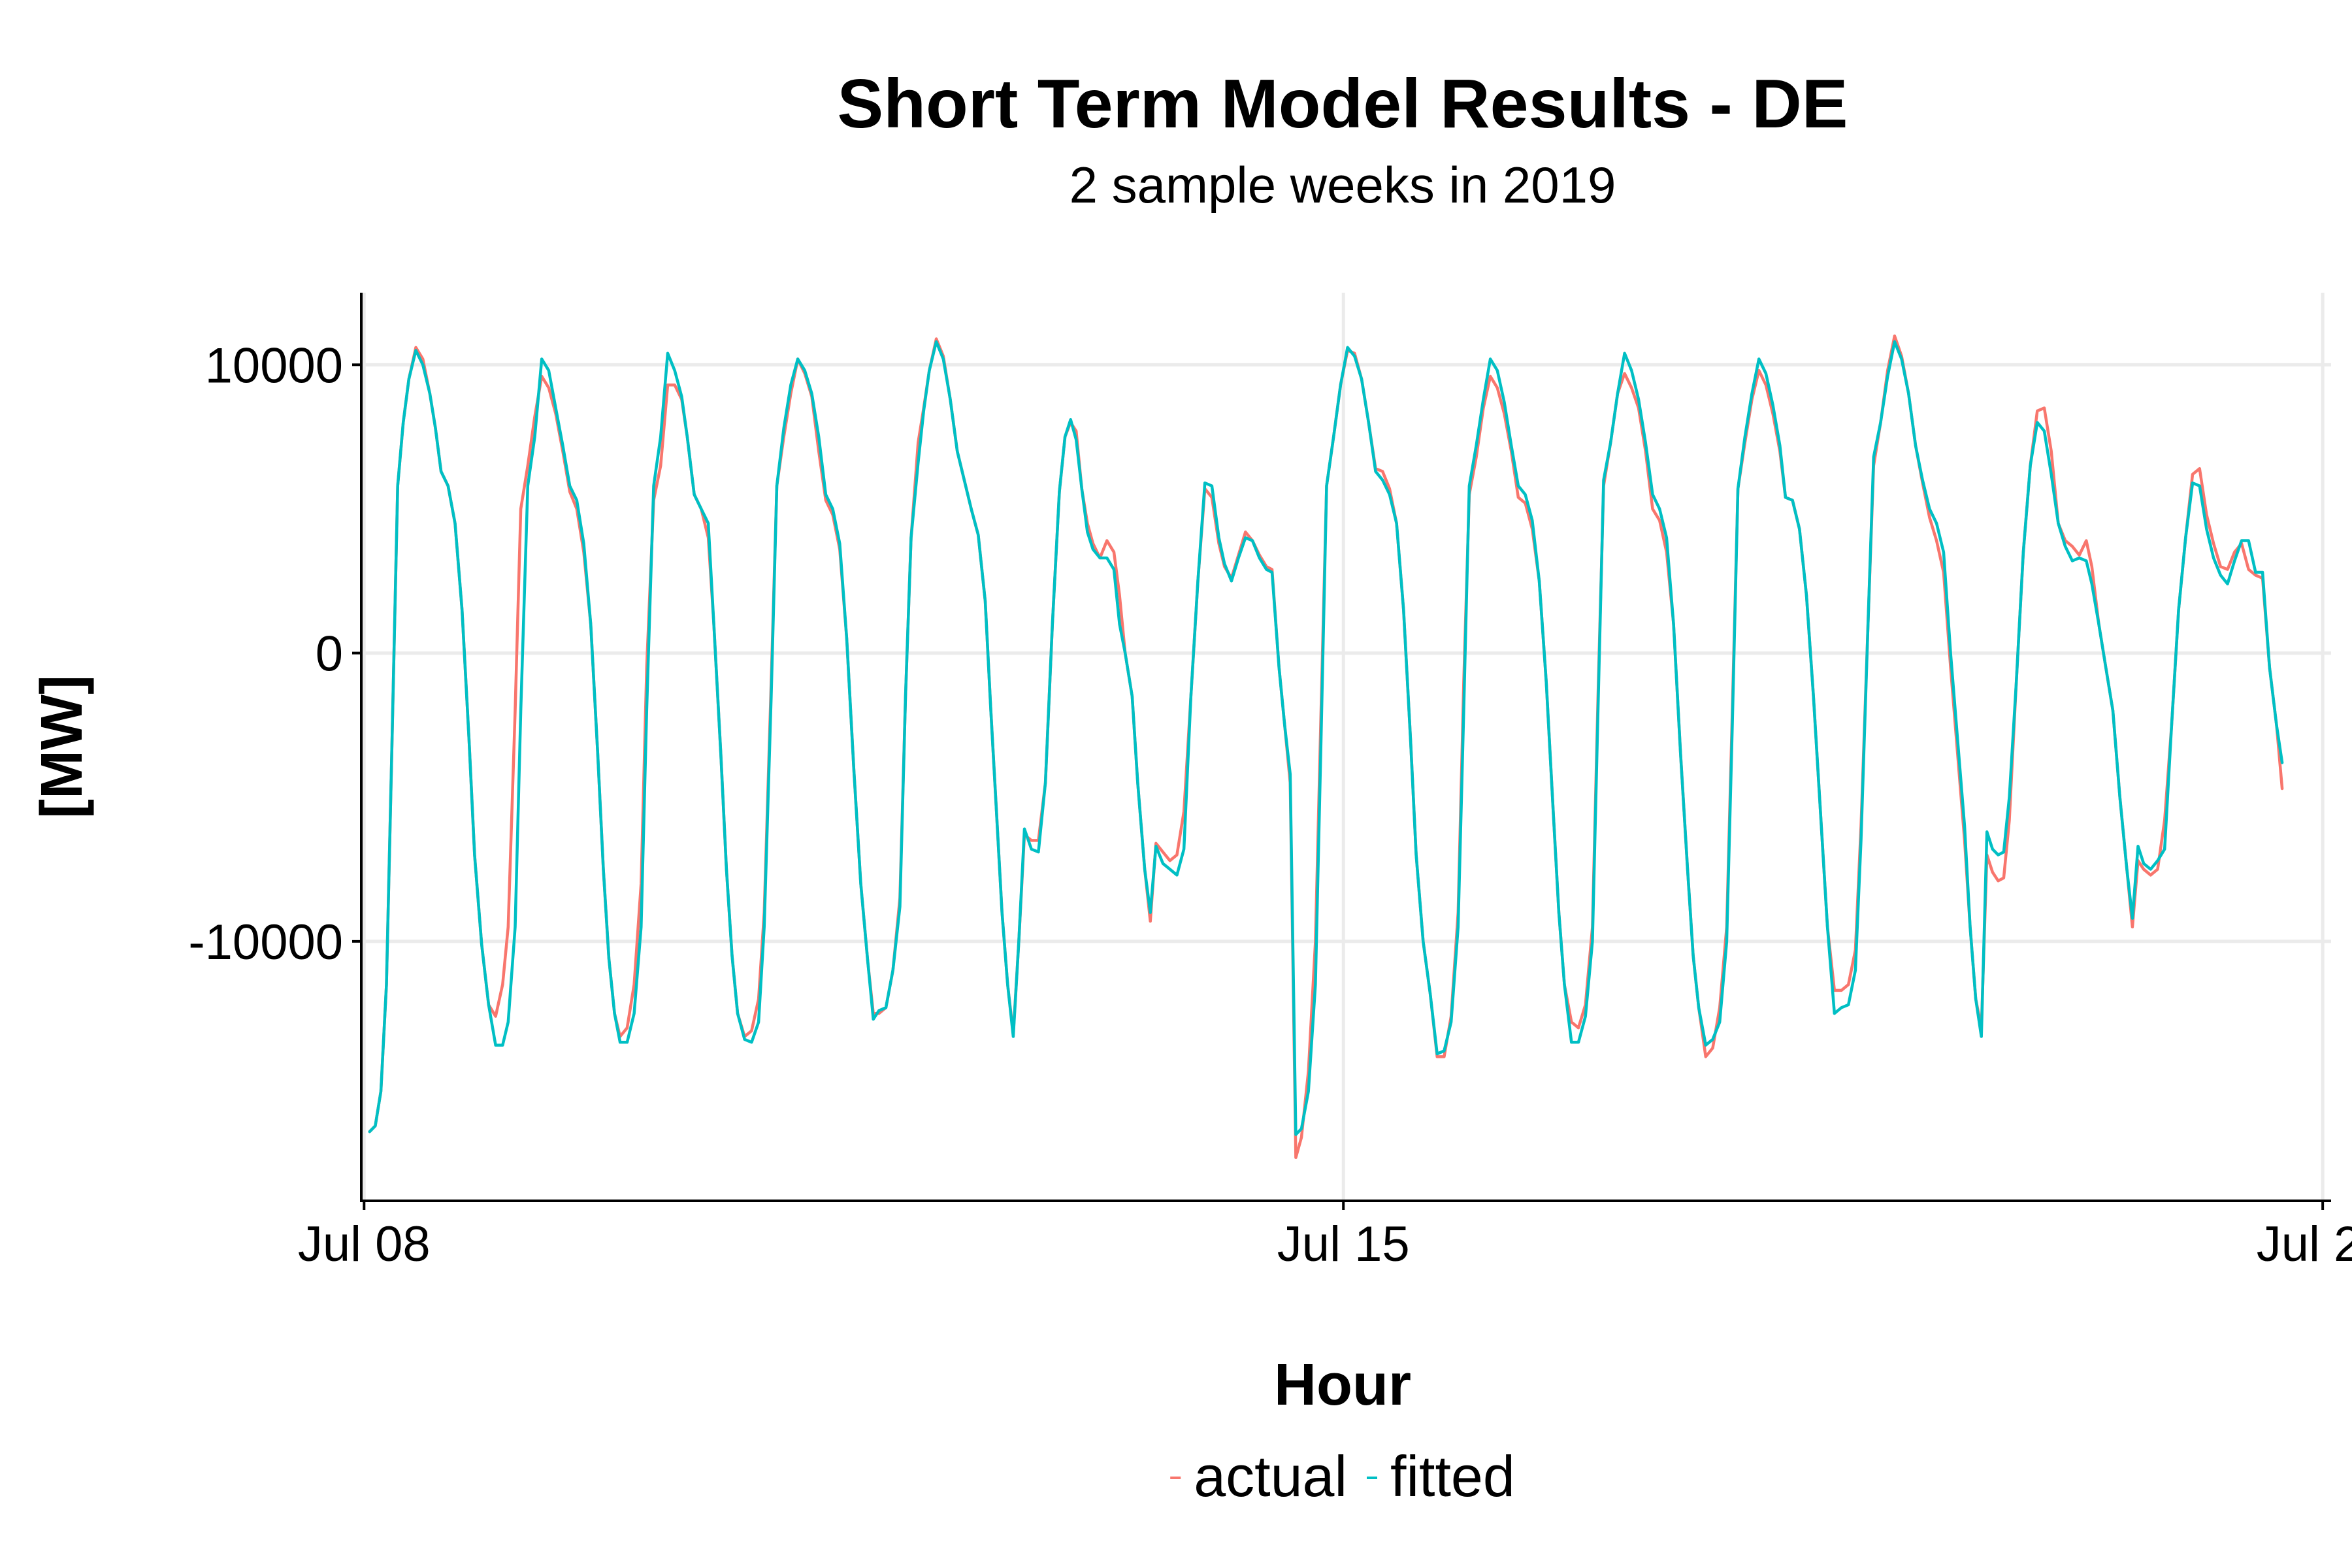 The image size is (2352, 1568). Describe the element at coordinates (274, 365) in the screenshot. I see `y-tick-label: 10000` at that location.